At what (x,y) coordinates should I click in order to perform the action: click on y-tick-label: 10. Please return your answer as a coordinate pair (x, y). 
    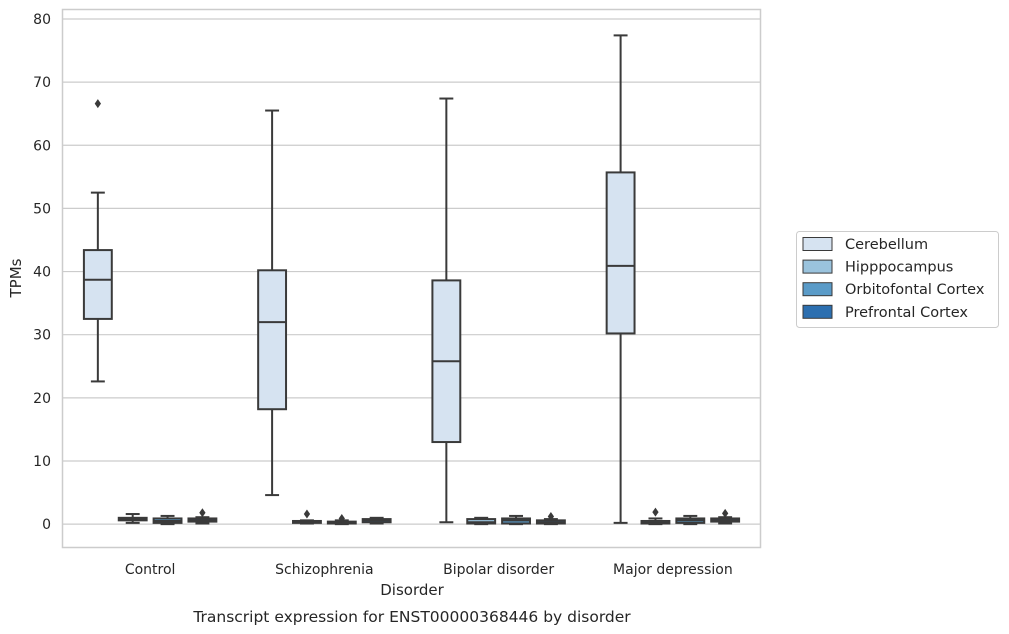
    Looking at the image, I should click on (42, 462).